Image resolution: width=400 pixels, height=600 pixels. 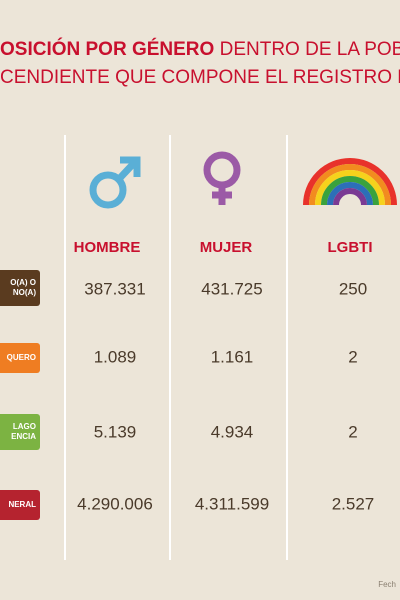 I want to click on cell-value: 4.934, so click(x=232, y=431).